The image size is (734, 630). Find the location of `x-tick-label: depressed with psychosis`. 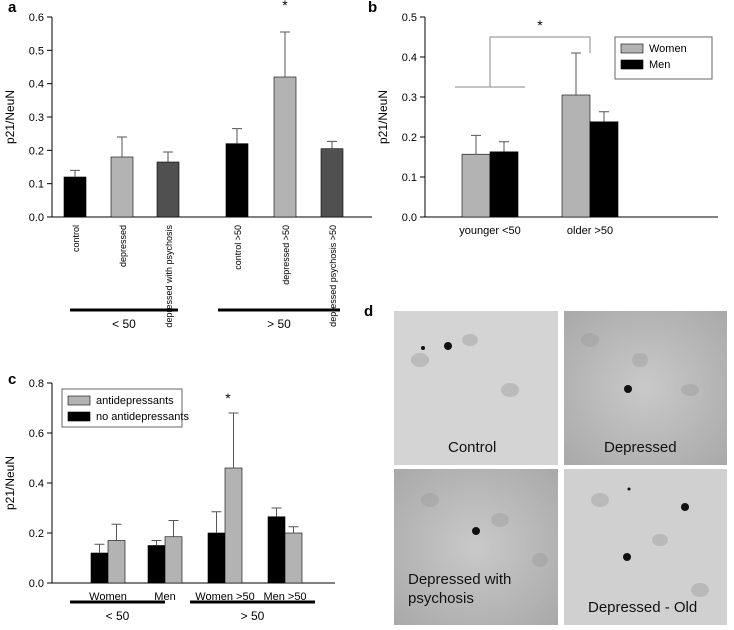

x-tick-label: depressed with psychosis is located at coordinates (169, 276).